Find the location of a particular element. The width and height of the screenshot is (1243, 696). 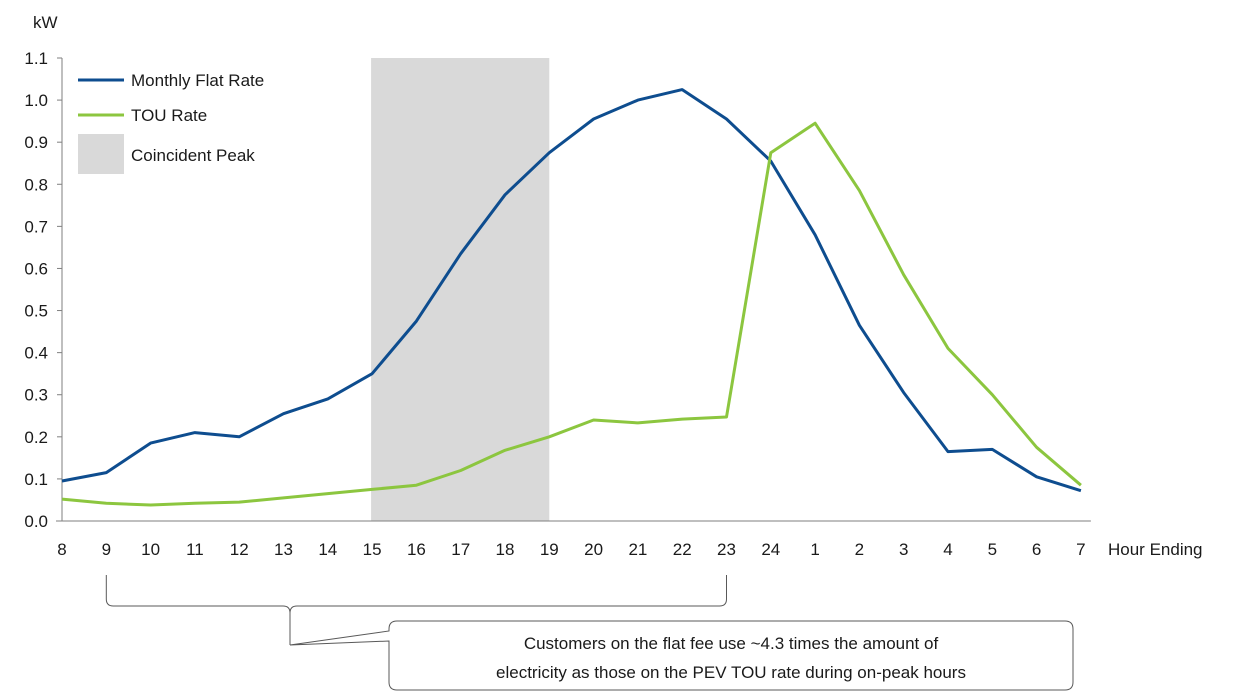

x-tick-label: 21 is located at coordinates (637, 549).